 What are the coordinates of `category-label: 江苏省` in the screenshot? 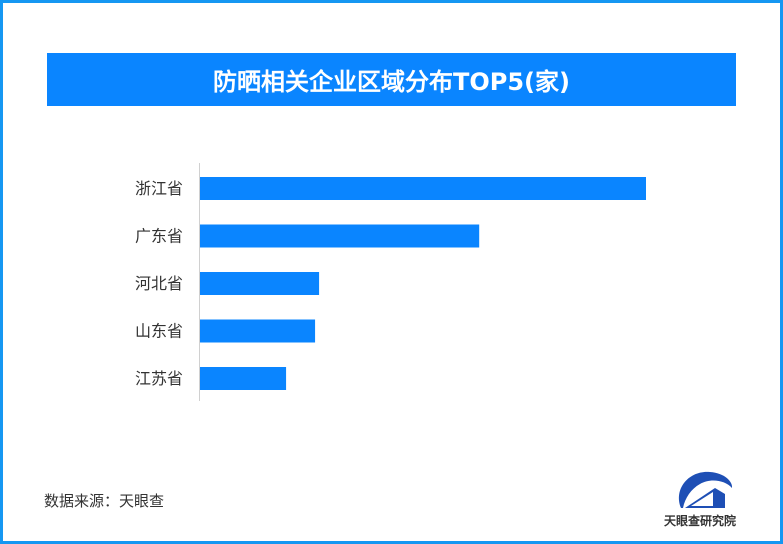 It's located at (159, 378).